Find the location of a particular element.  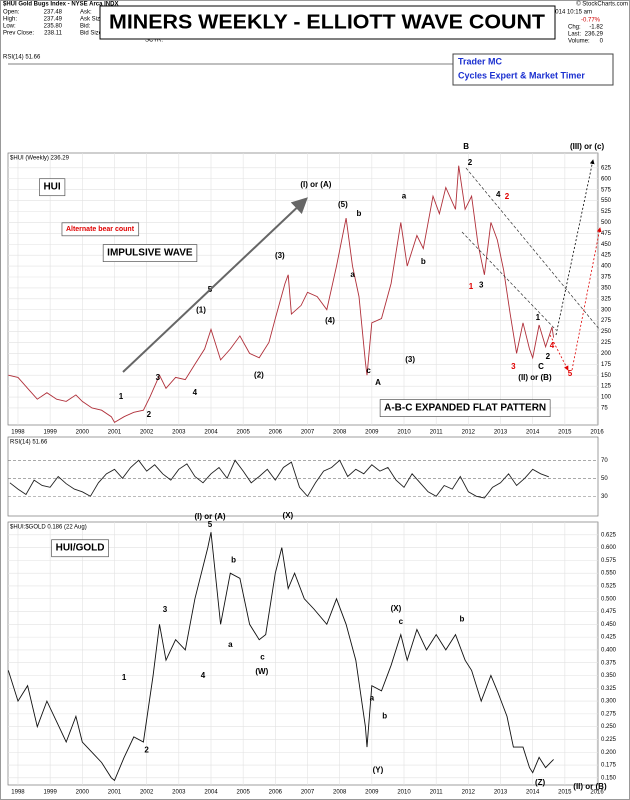

y-tick-label: 0.175 is located at coordinates (609, 766).